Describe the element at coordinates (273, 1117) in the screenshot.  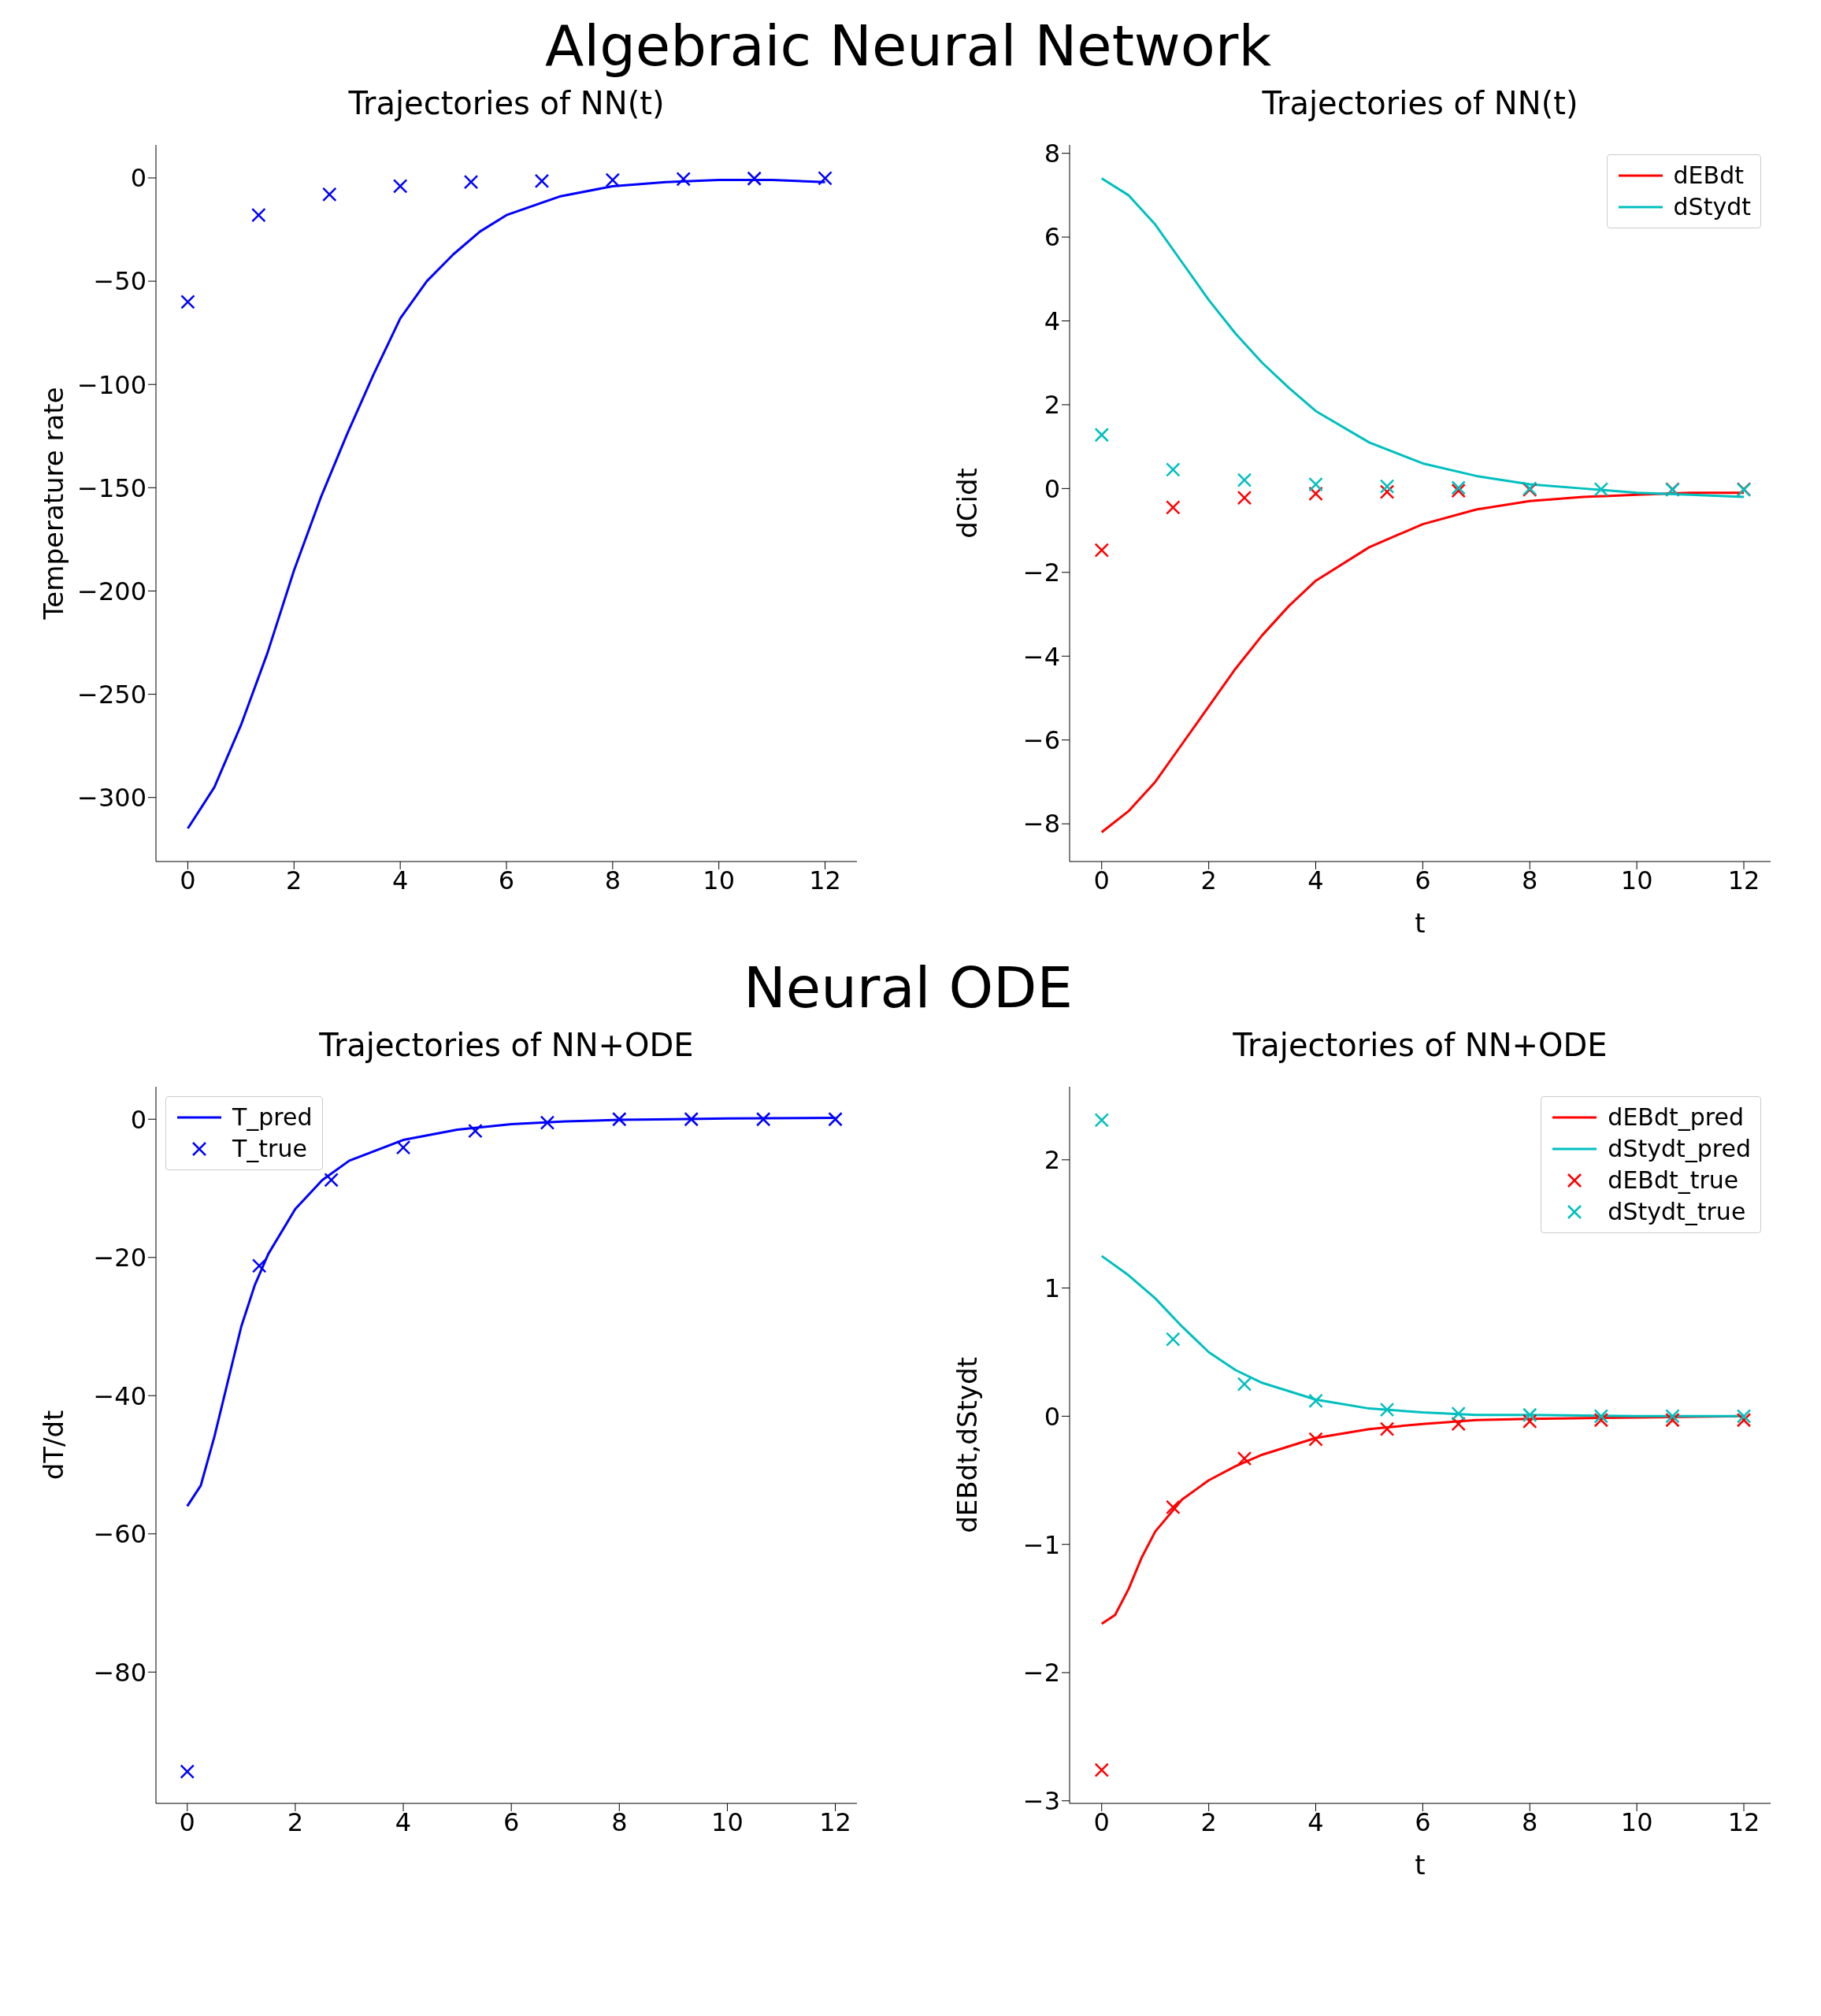
I see `legend-label: T_pred` at that location.